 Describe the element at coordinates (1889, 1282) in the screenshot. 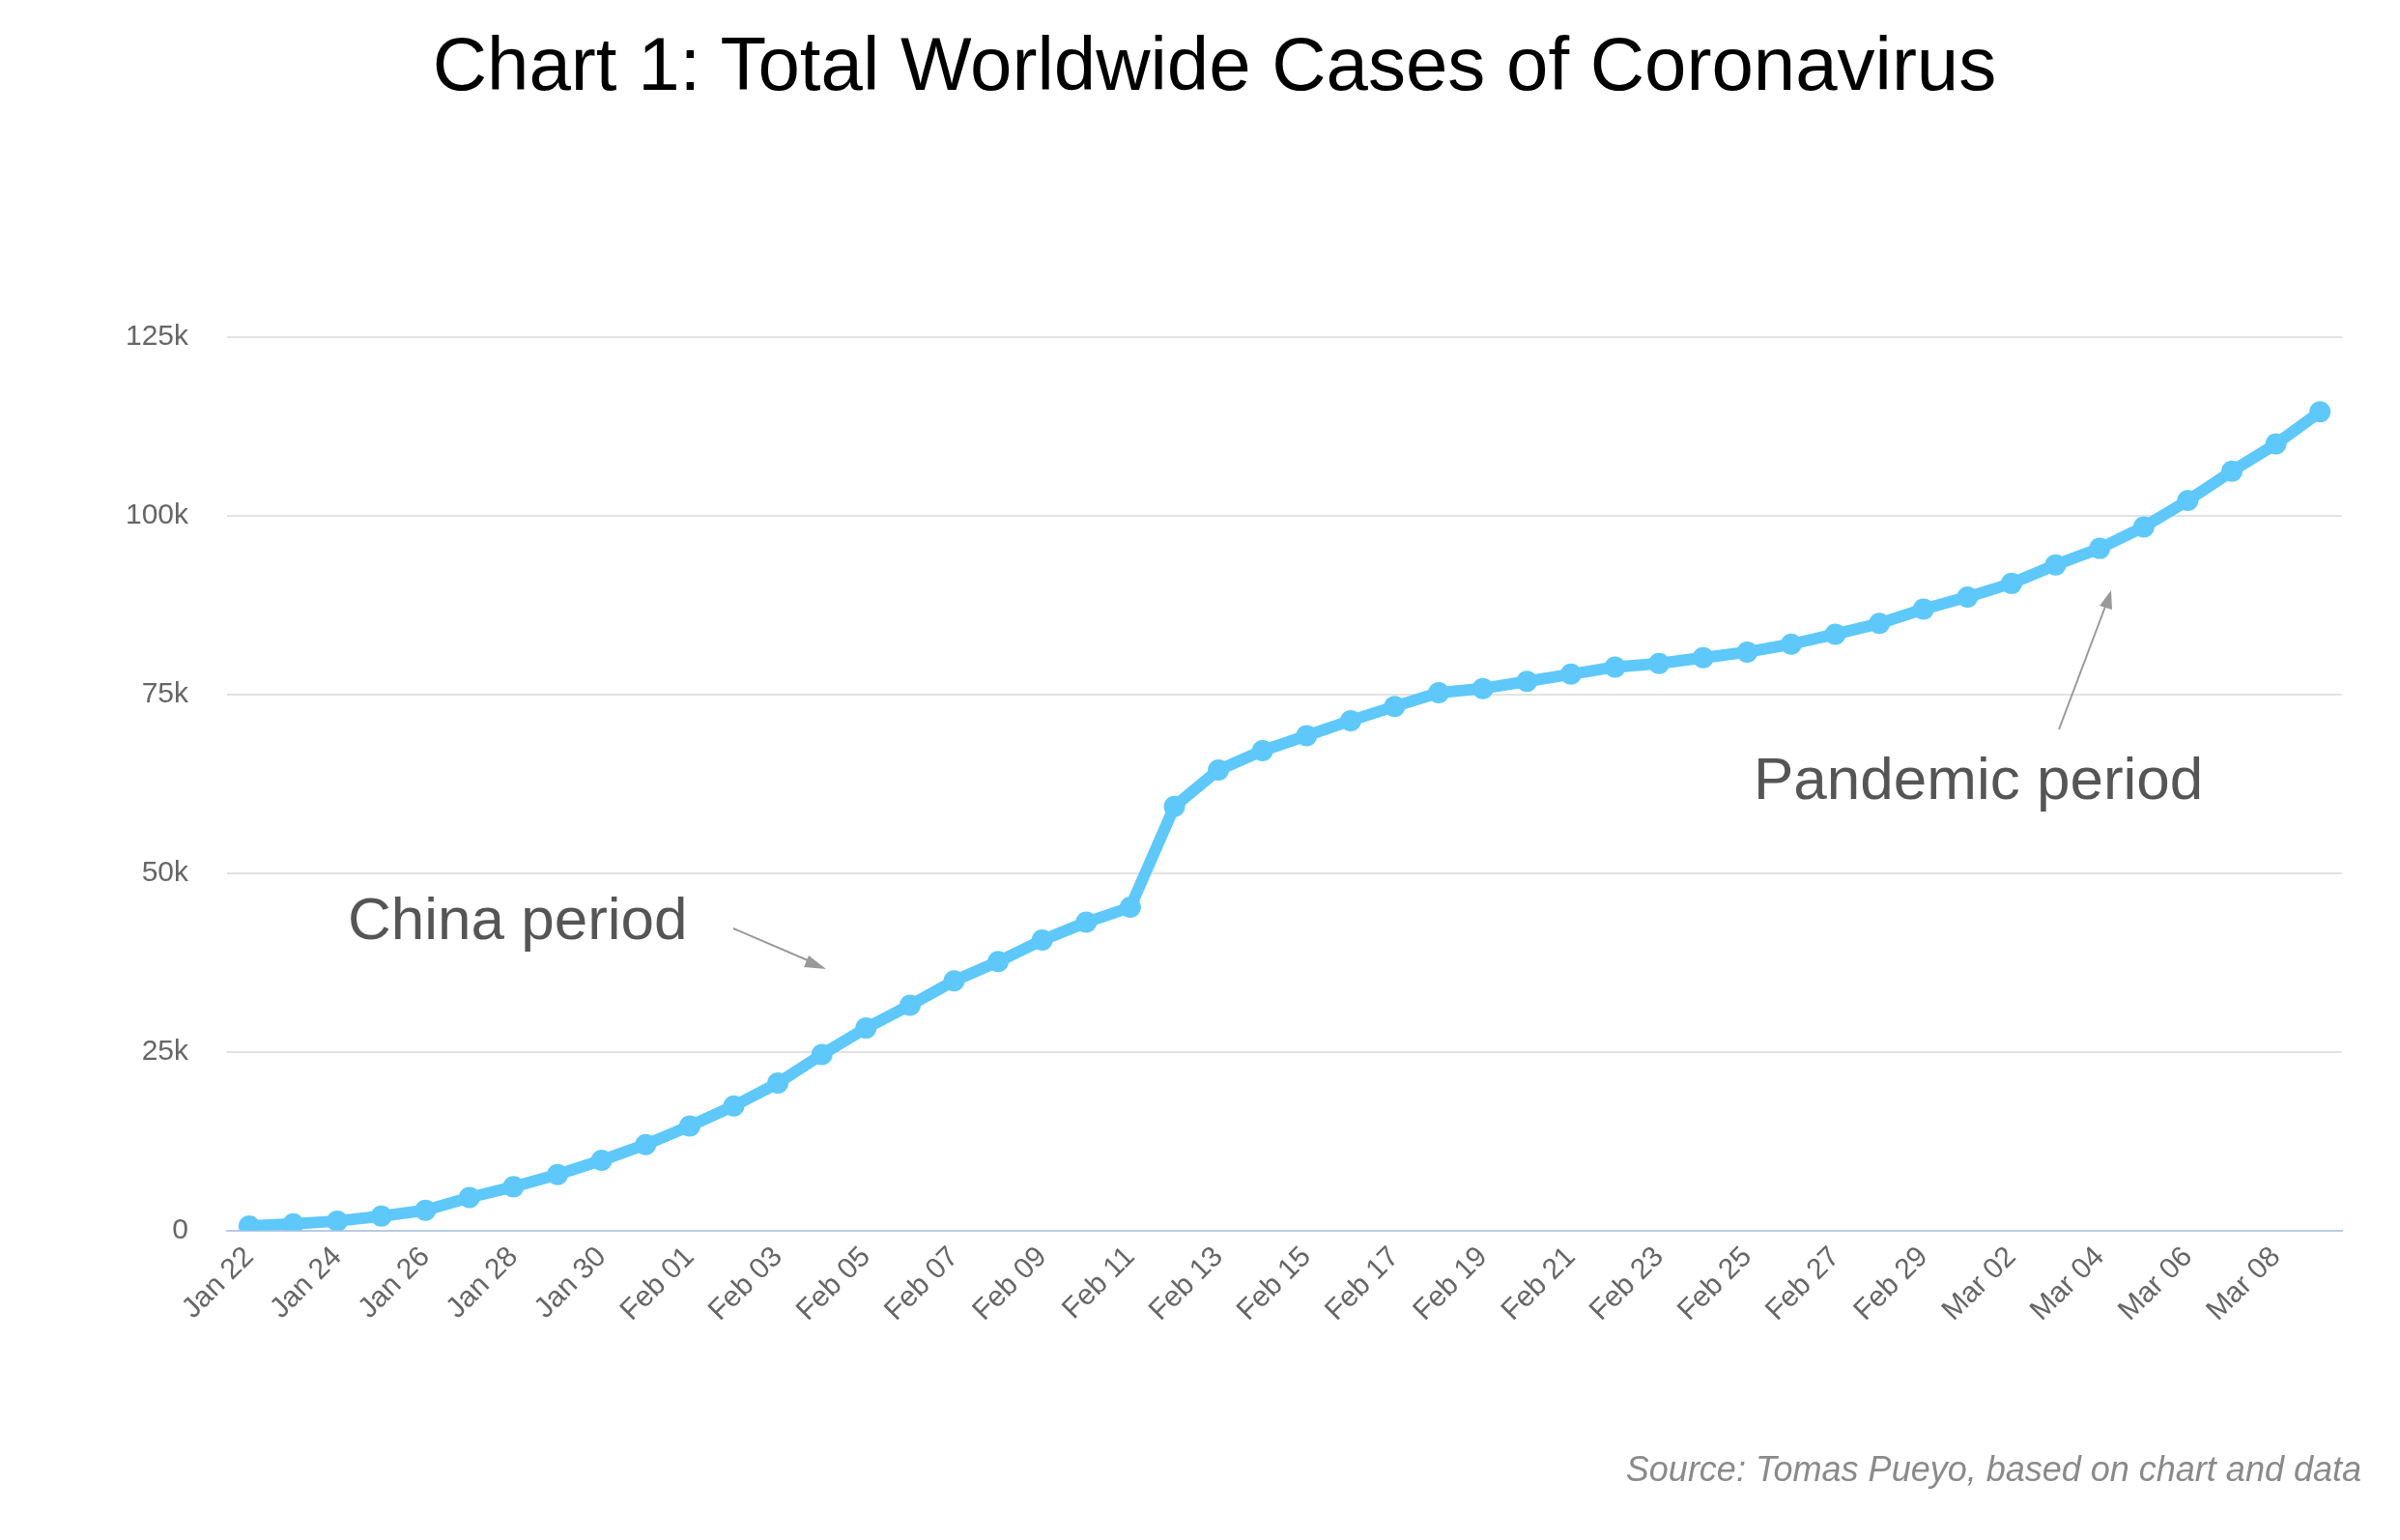

I see `x-tick-label: Feb 29` at that location.